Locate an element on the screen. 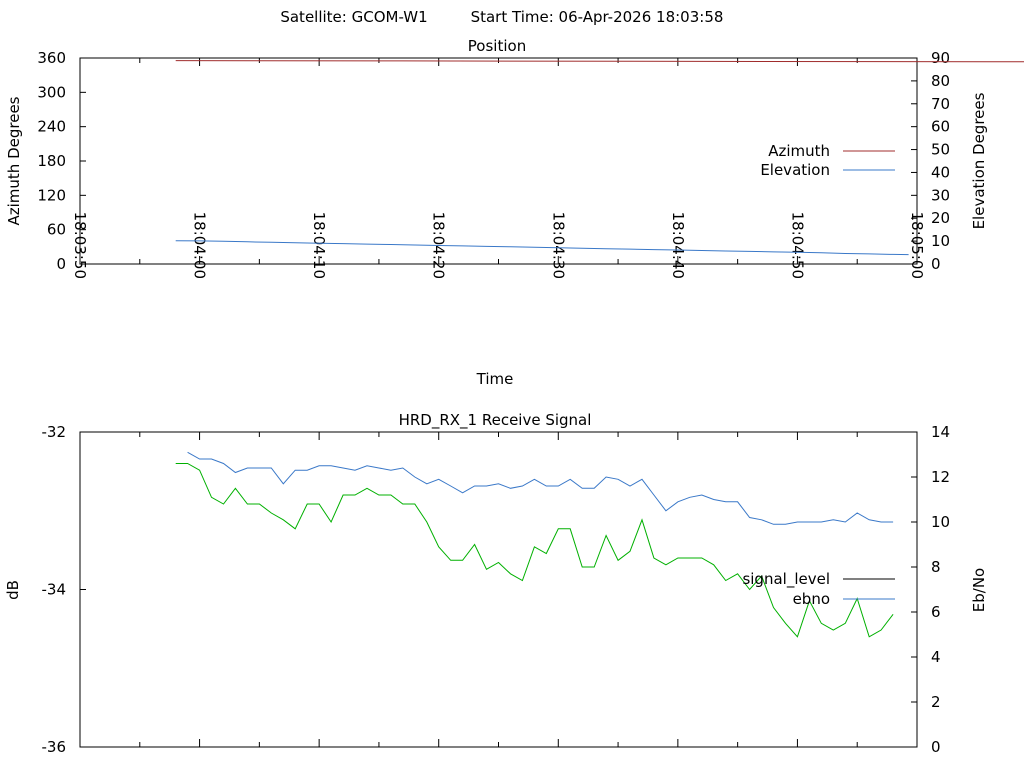 Image resolution: width=1024 pixels, height=768 pixels. position-chart-title: Position is located at coordinates (497, 46).